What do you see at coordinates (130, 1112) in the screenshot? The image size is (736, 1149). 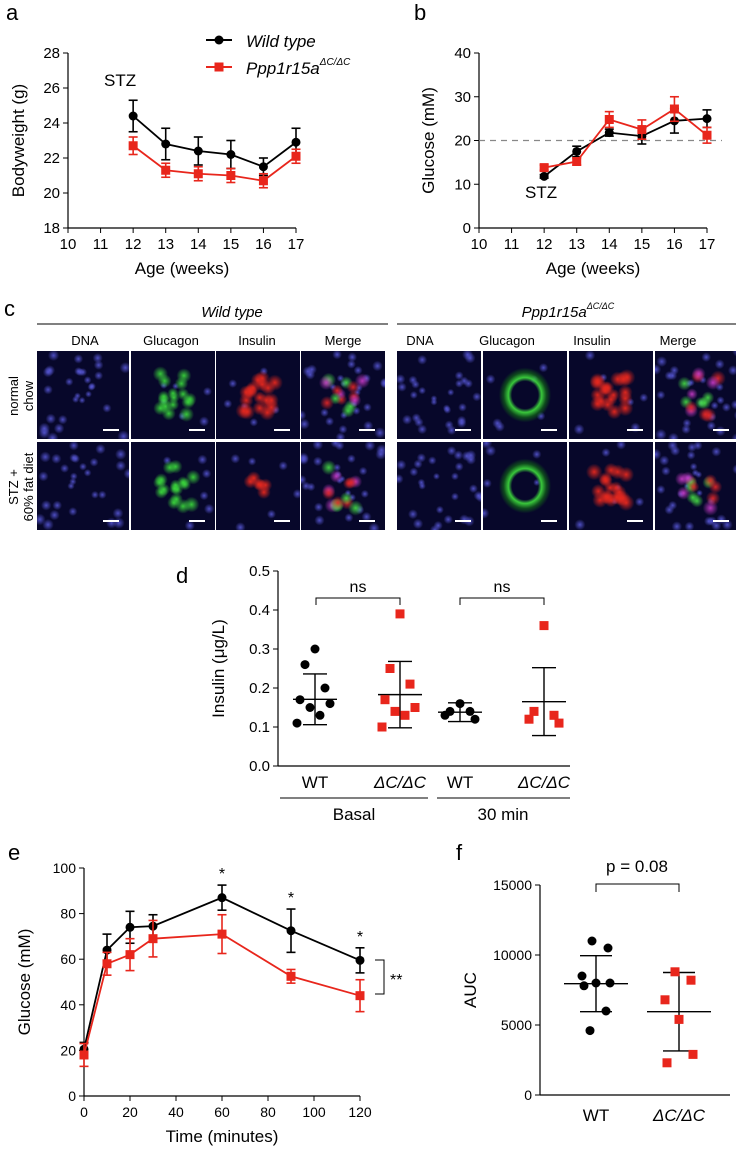 I see `x-tick-label: 20` at bounding box center [130, 1112].